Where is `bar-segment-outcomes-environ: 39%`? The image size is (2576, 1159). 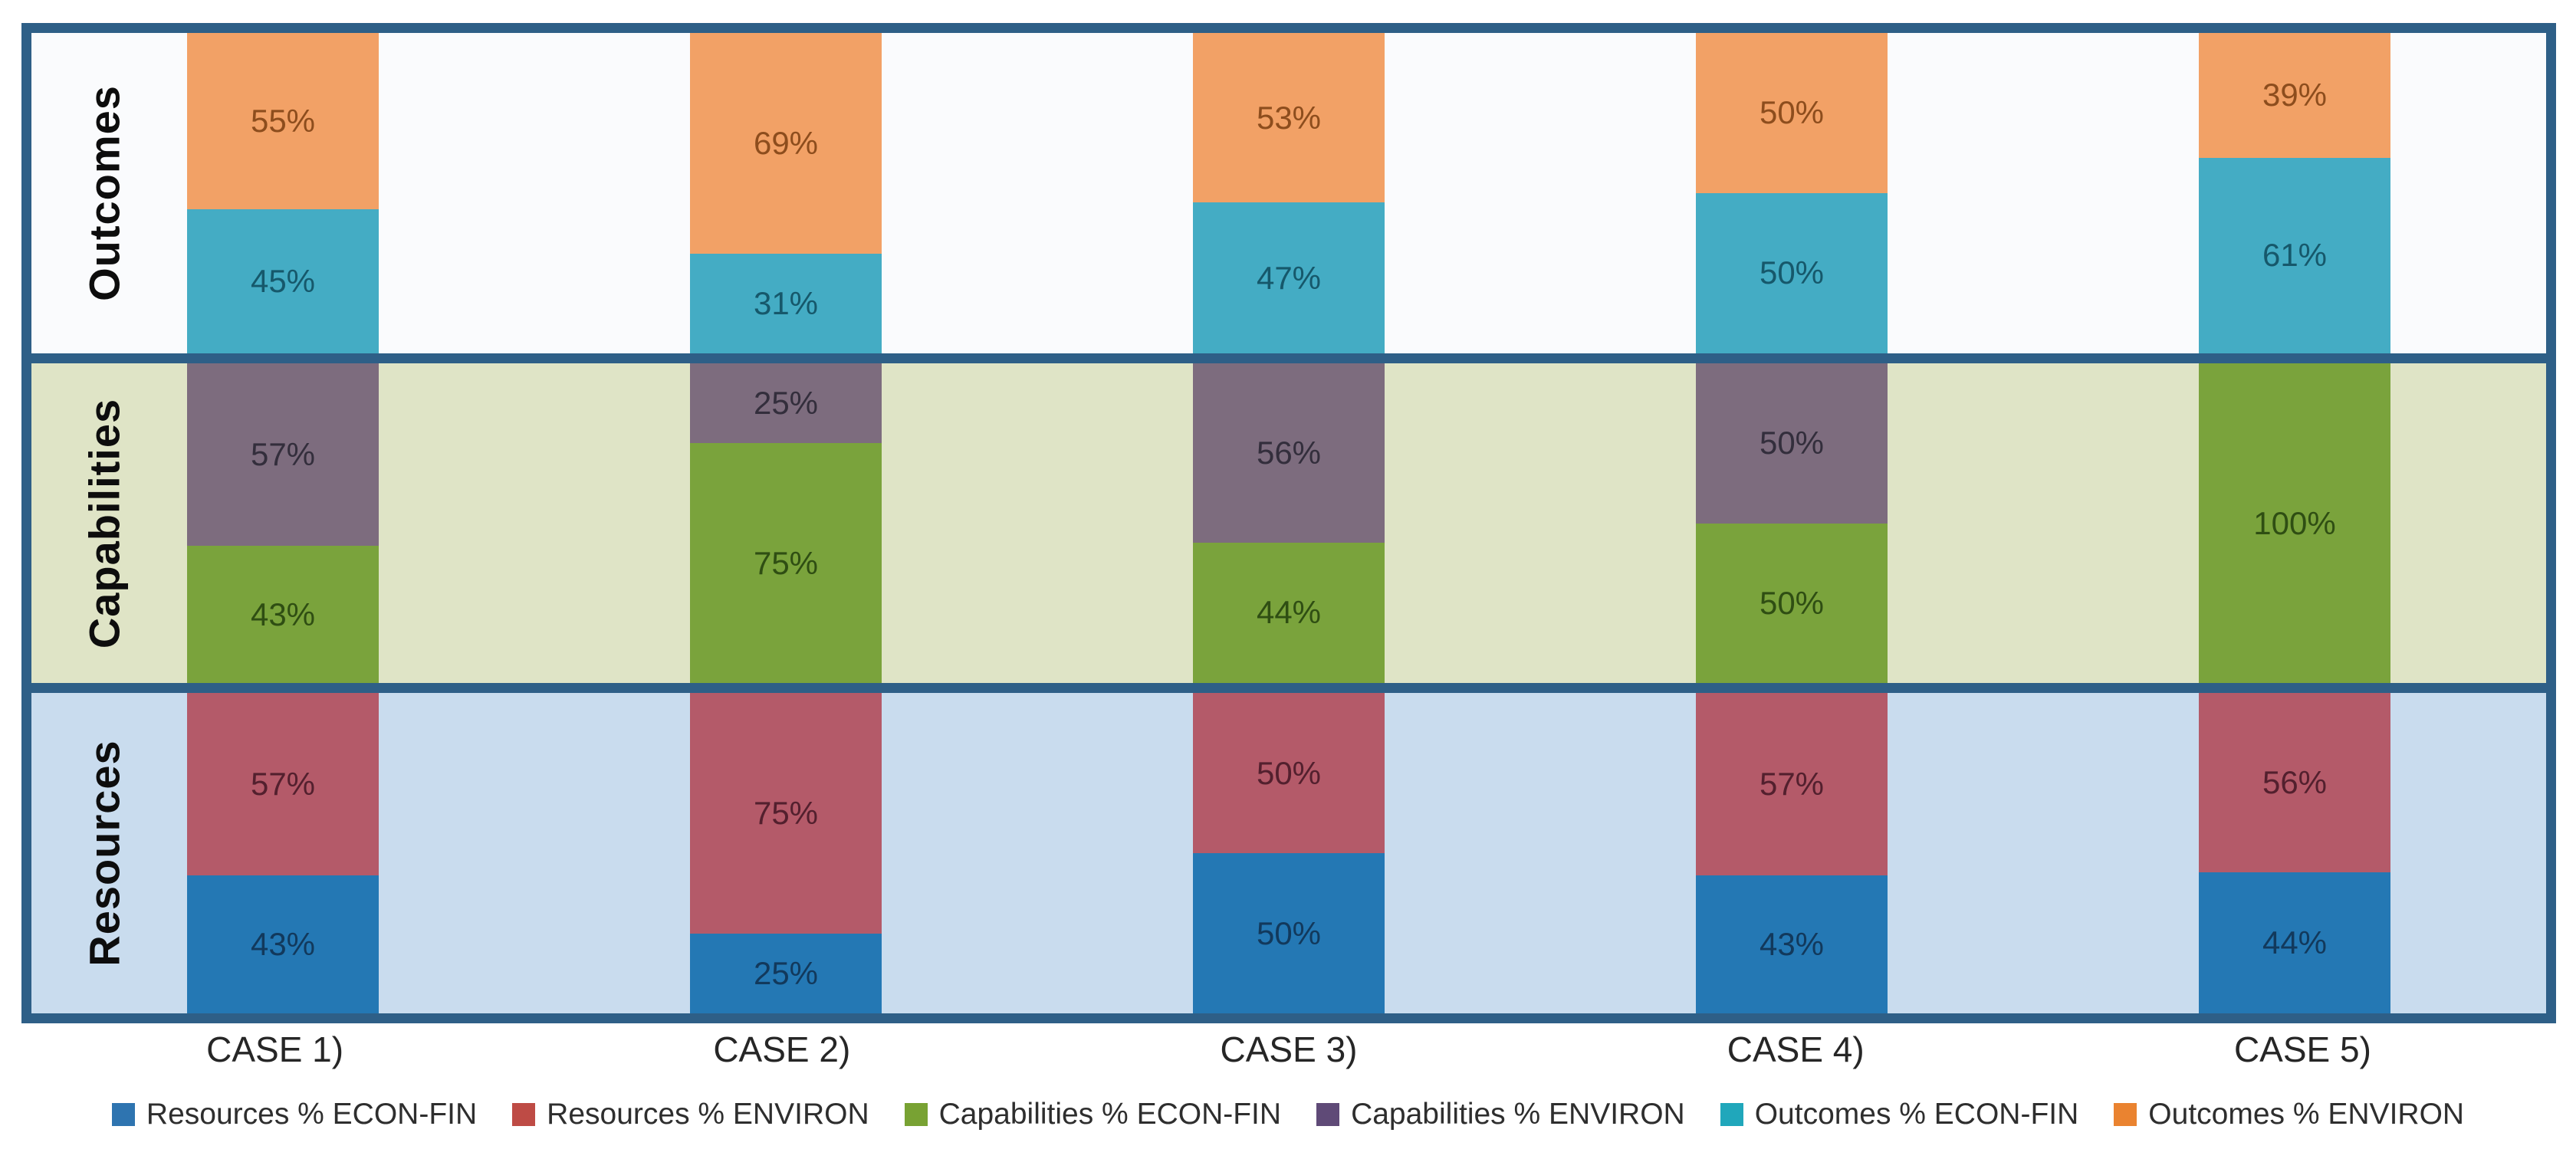 bar-segment-outcomes-environ: 39% is located at coordinates (2295, 95).